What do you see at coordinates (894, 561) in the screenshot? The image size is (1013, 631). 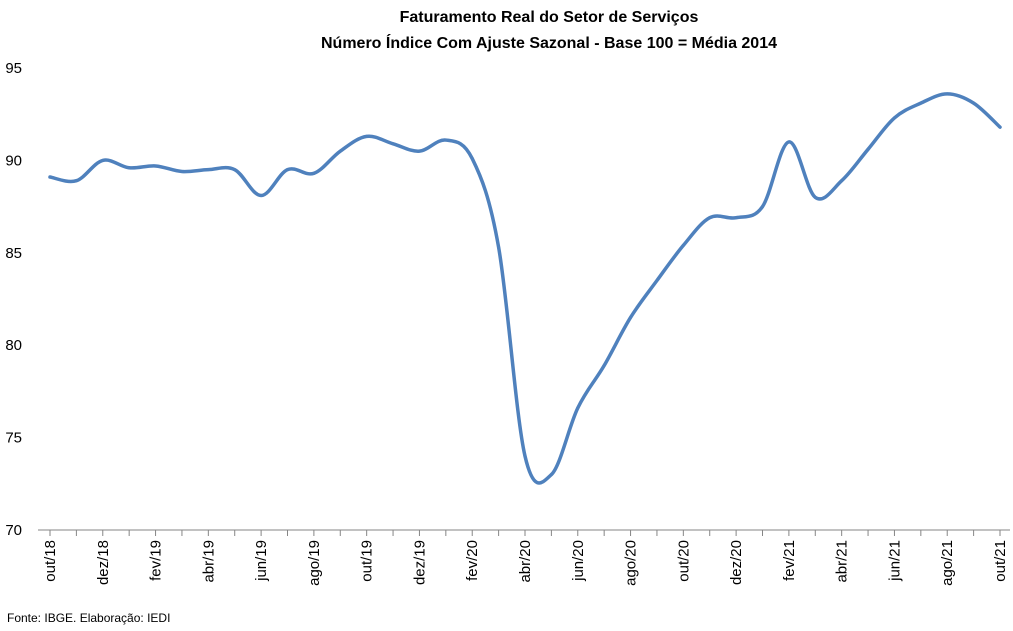 I see `x-tick-label: jun/21` at bounding box center [894, 561].